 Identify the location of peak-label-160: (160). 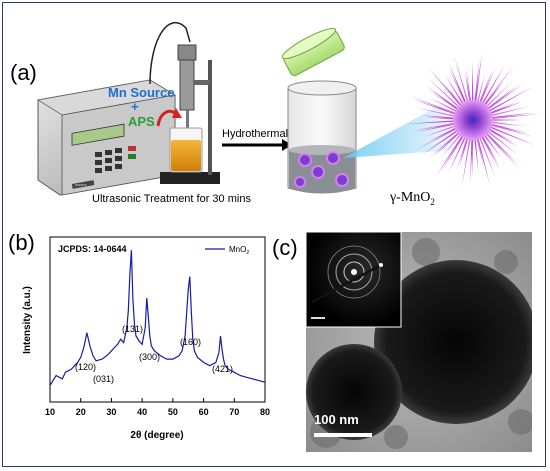
(190, 342).